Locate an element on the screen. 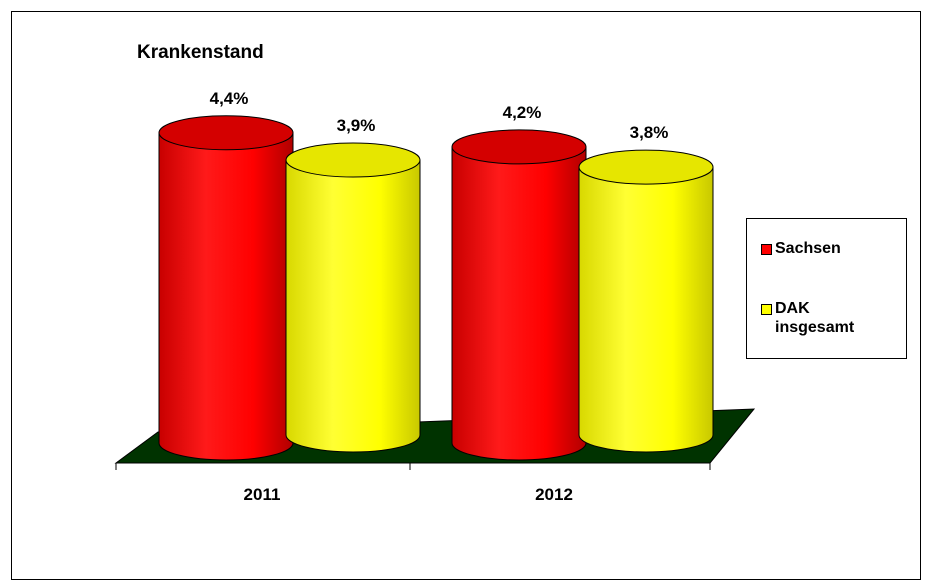 This screenshot has width=934, height=583. legend-item-sachsen: Sachsen is located at coordinates (801, 248).